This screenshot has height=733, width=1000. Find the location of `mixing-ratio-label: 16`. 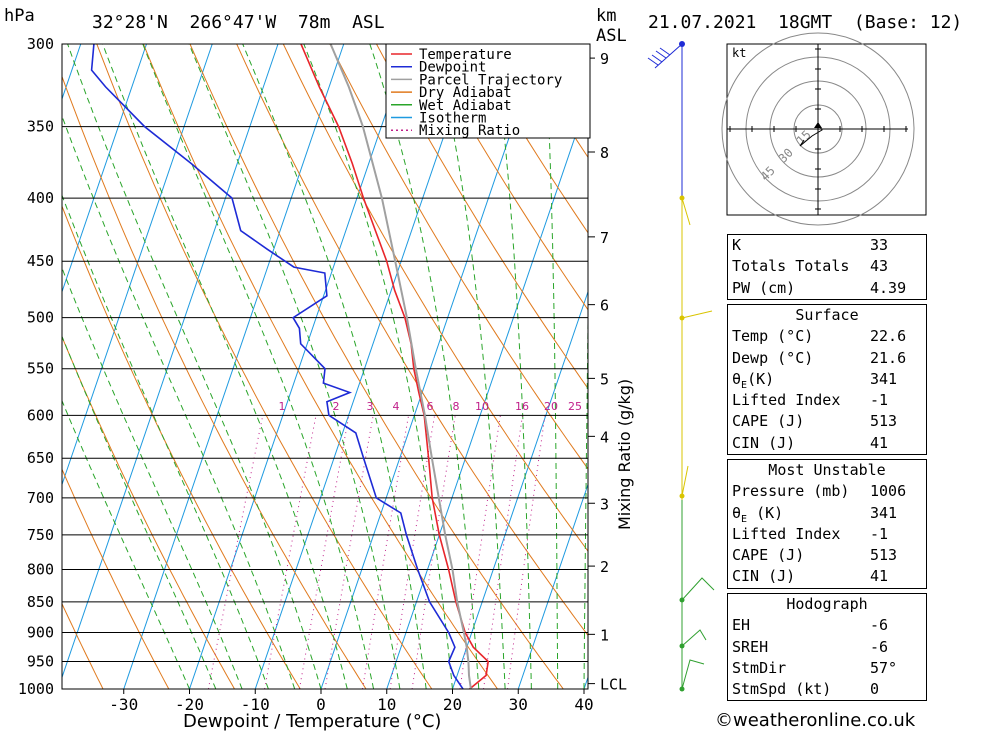

mixing-ratio-label: 16 is located at coordinates (522, 406).